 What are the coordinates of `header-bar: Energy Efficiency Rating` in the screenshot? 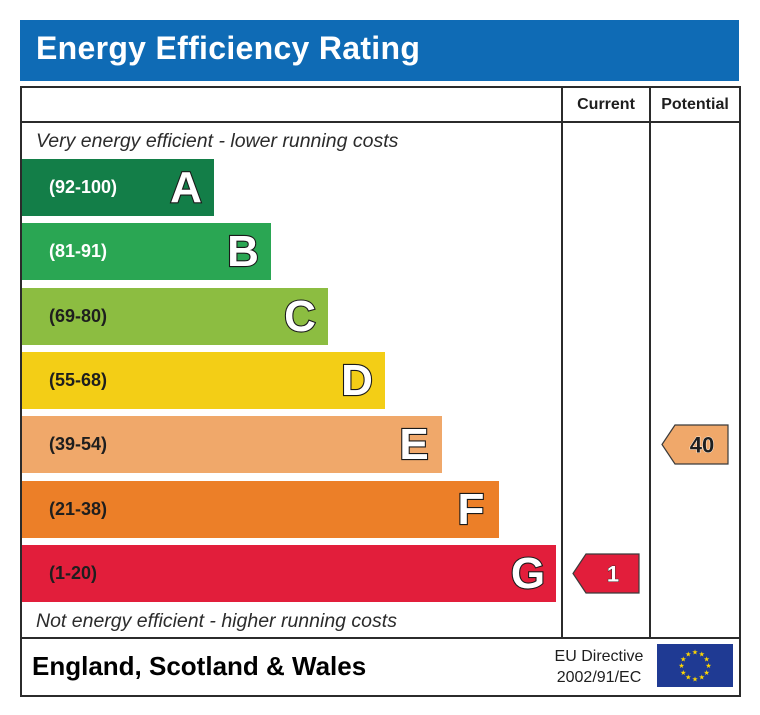 It's located at (379, 50).